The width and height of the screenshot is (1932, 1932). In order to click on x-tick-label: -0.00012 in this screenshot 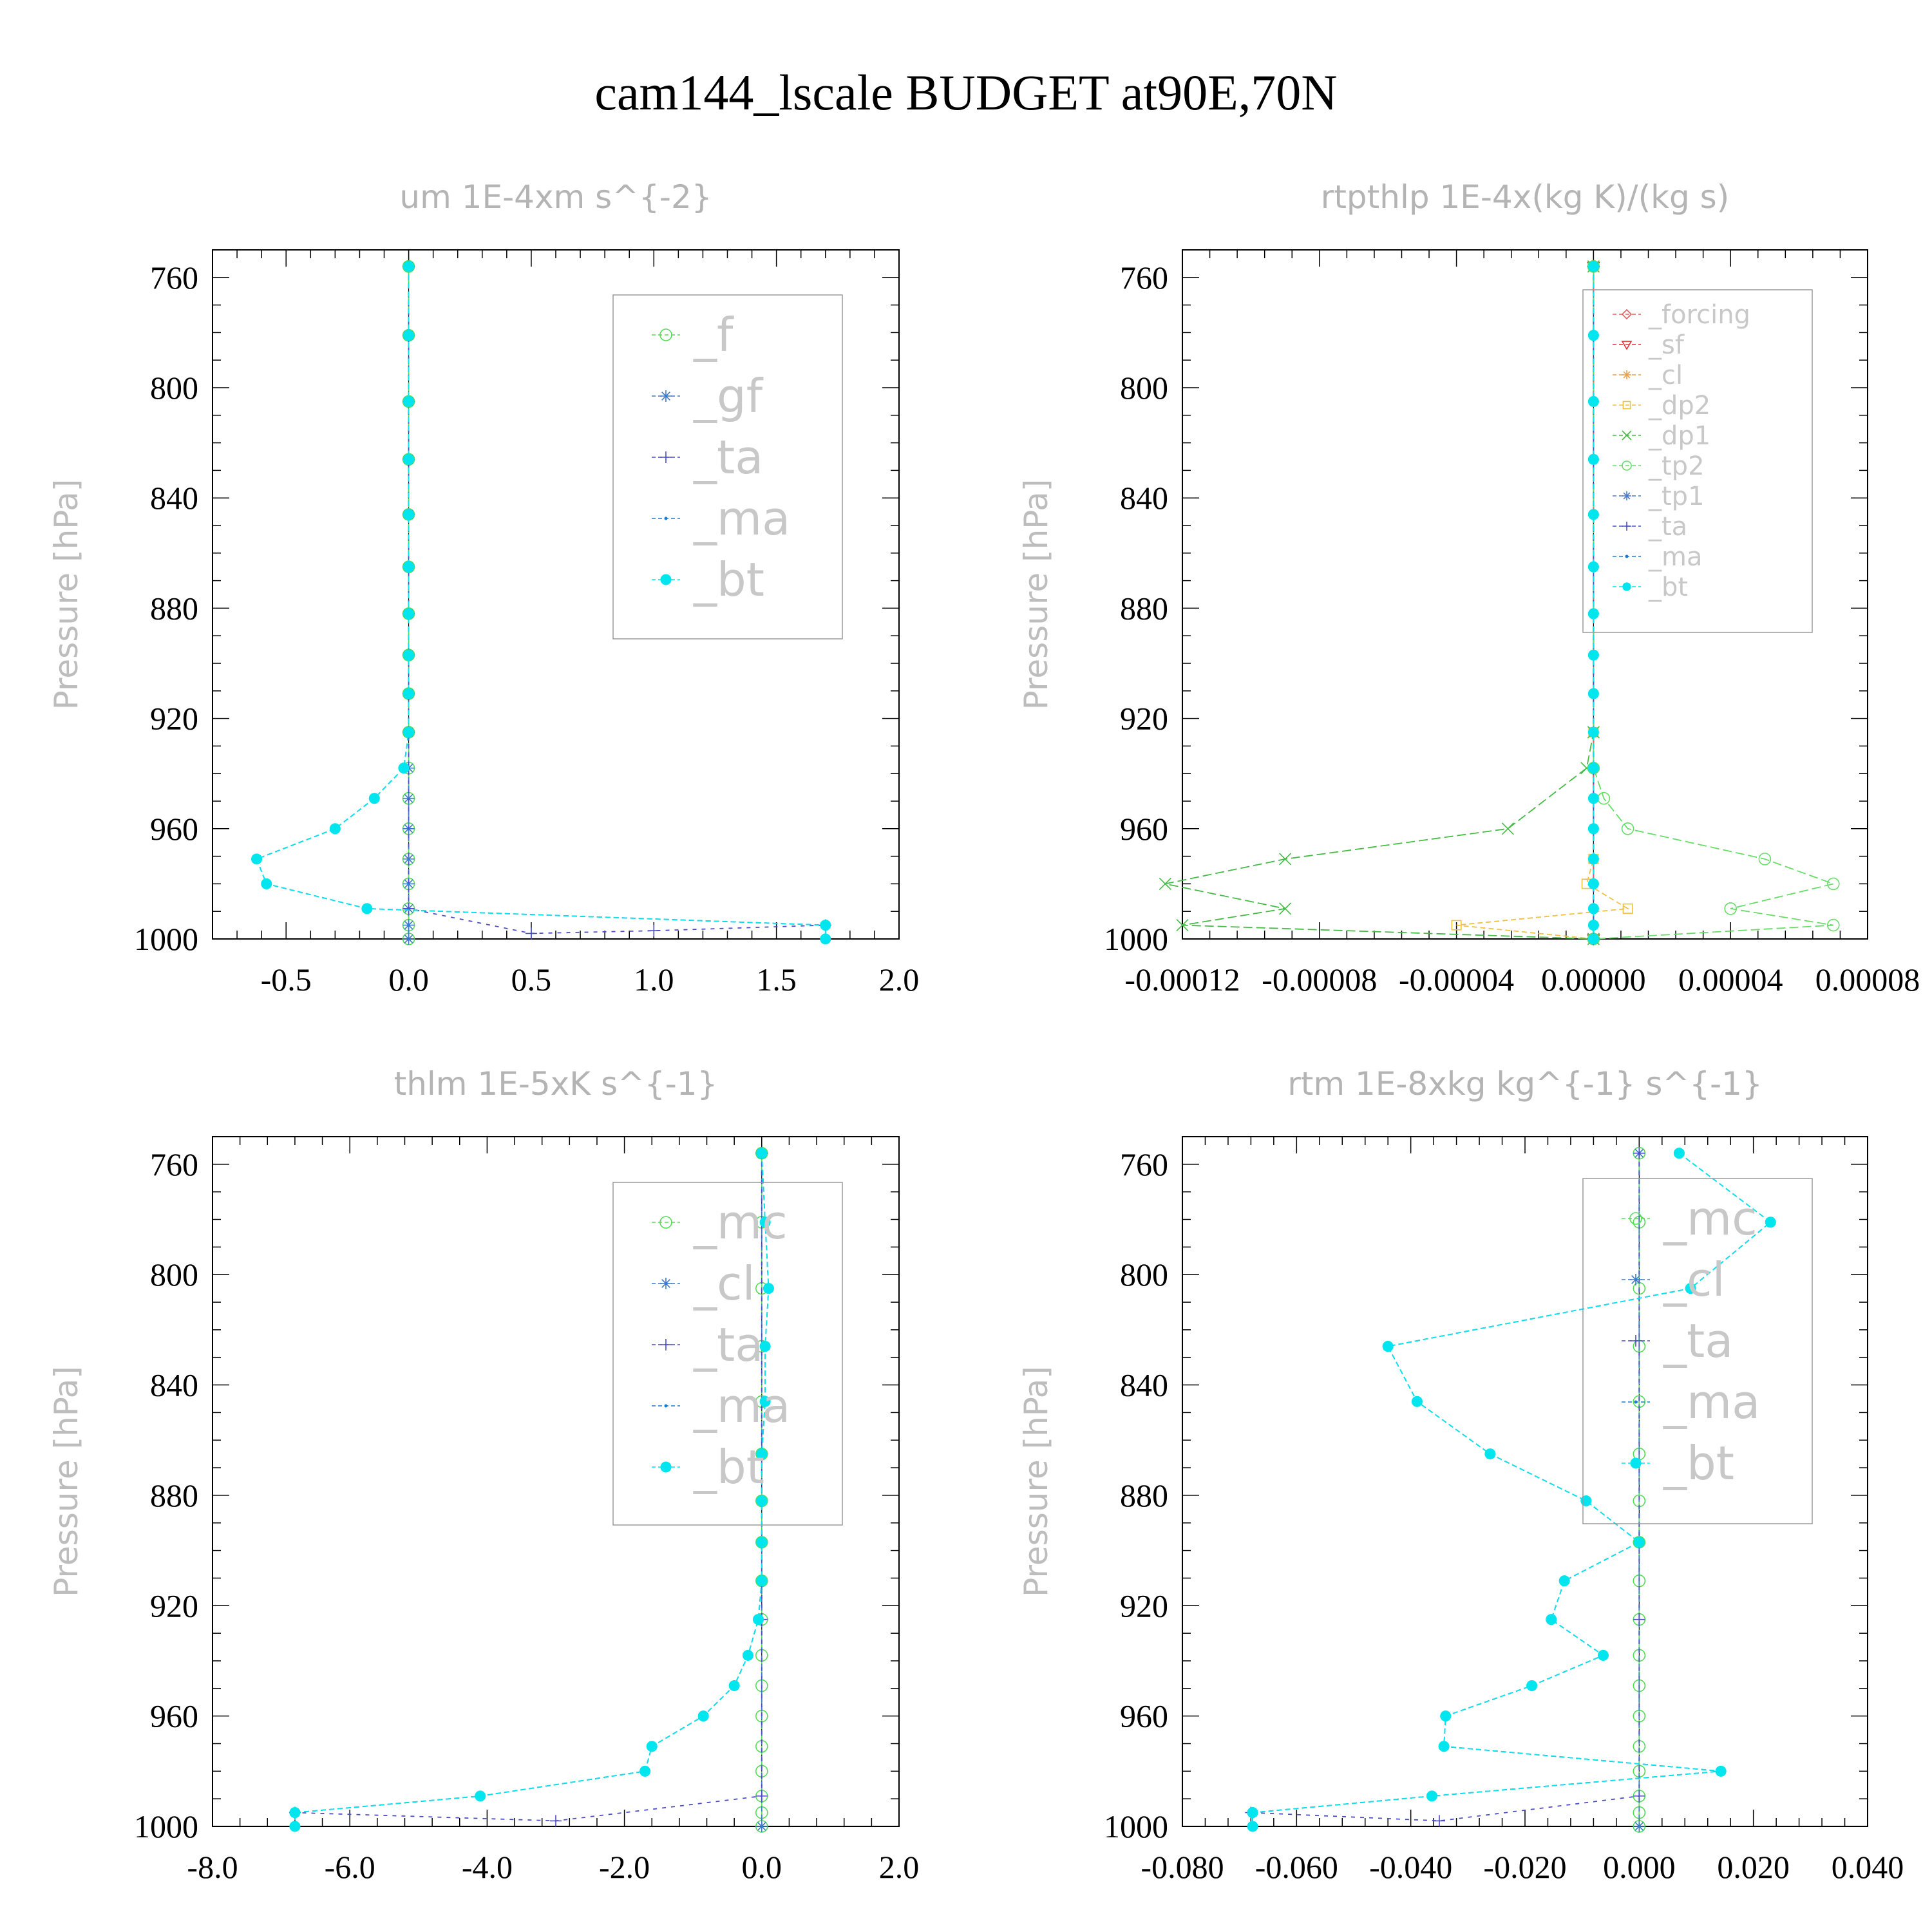, I will do `click(1182, 979)`.